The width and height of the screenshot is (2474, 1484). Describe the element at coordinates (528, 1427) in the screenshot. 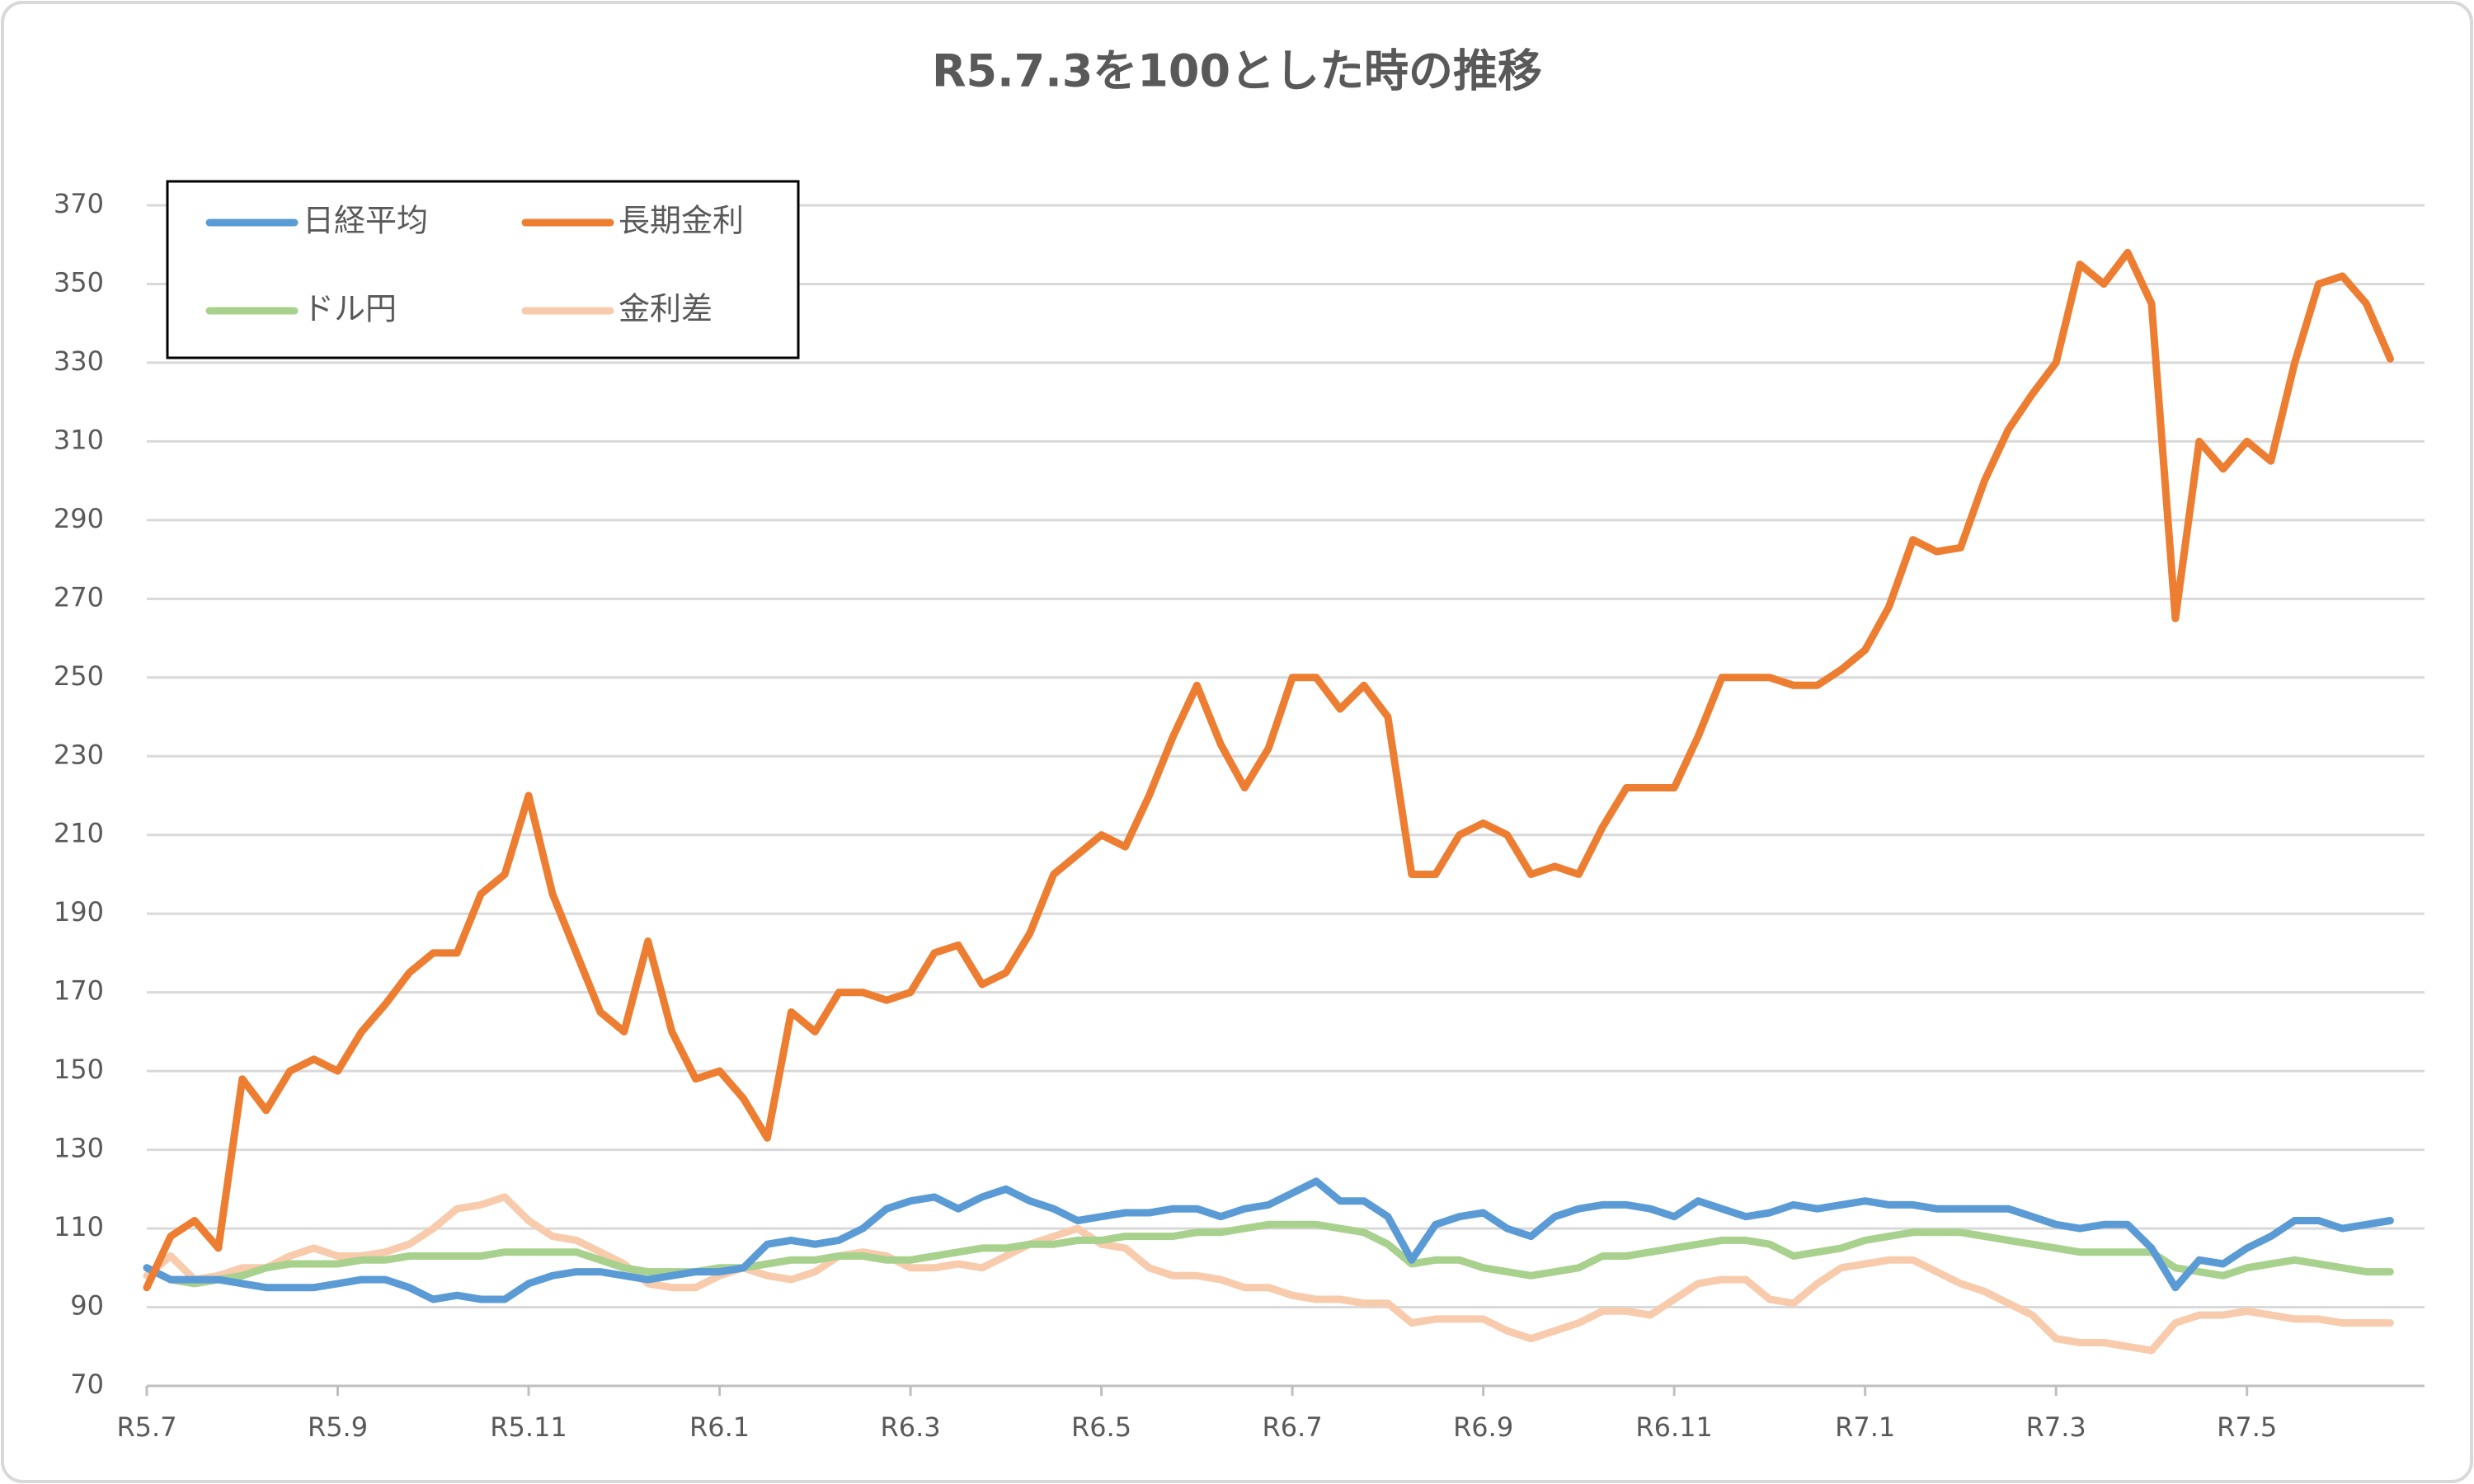

I see `x-tick-label: R5.11` at that location.